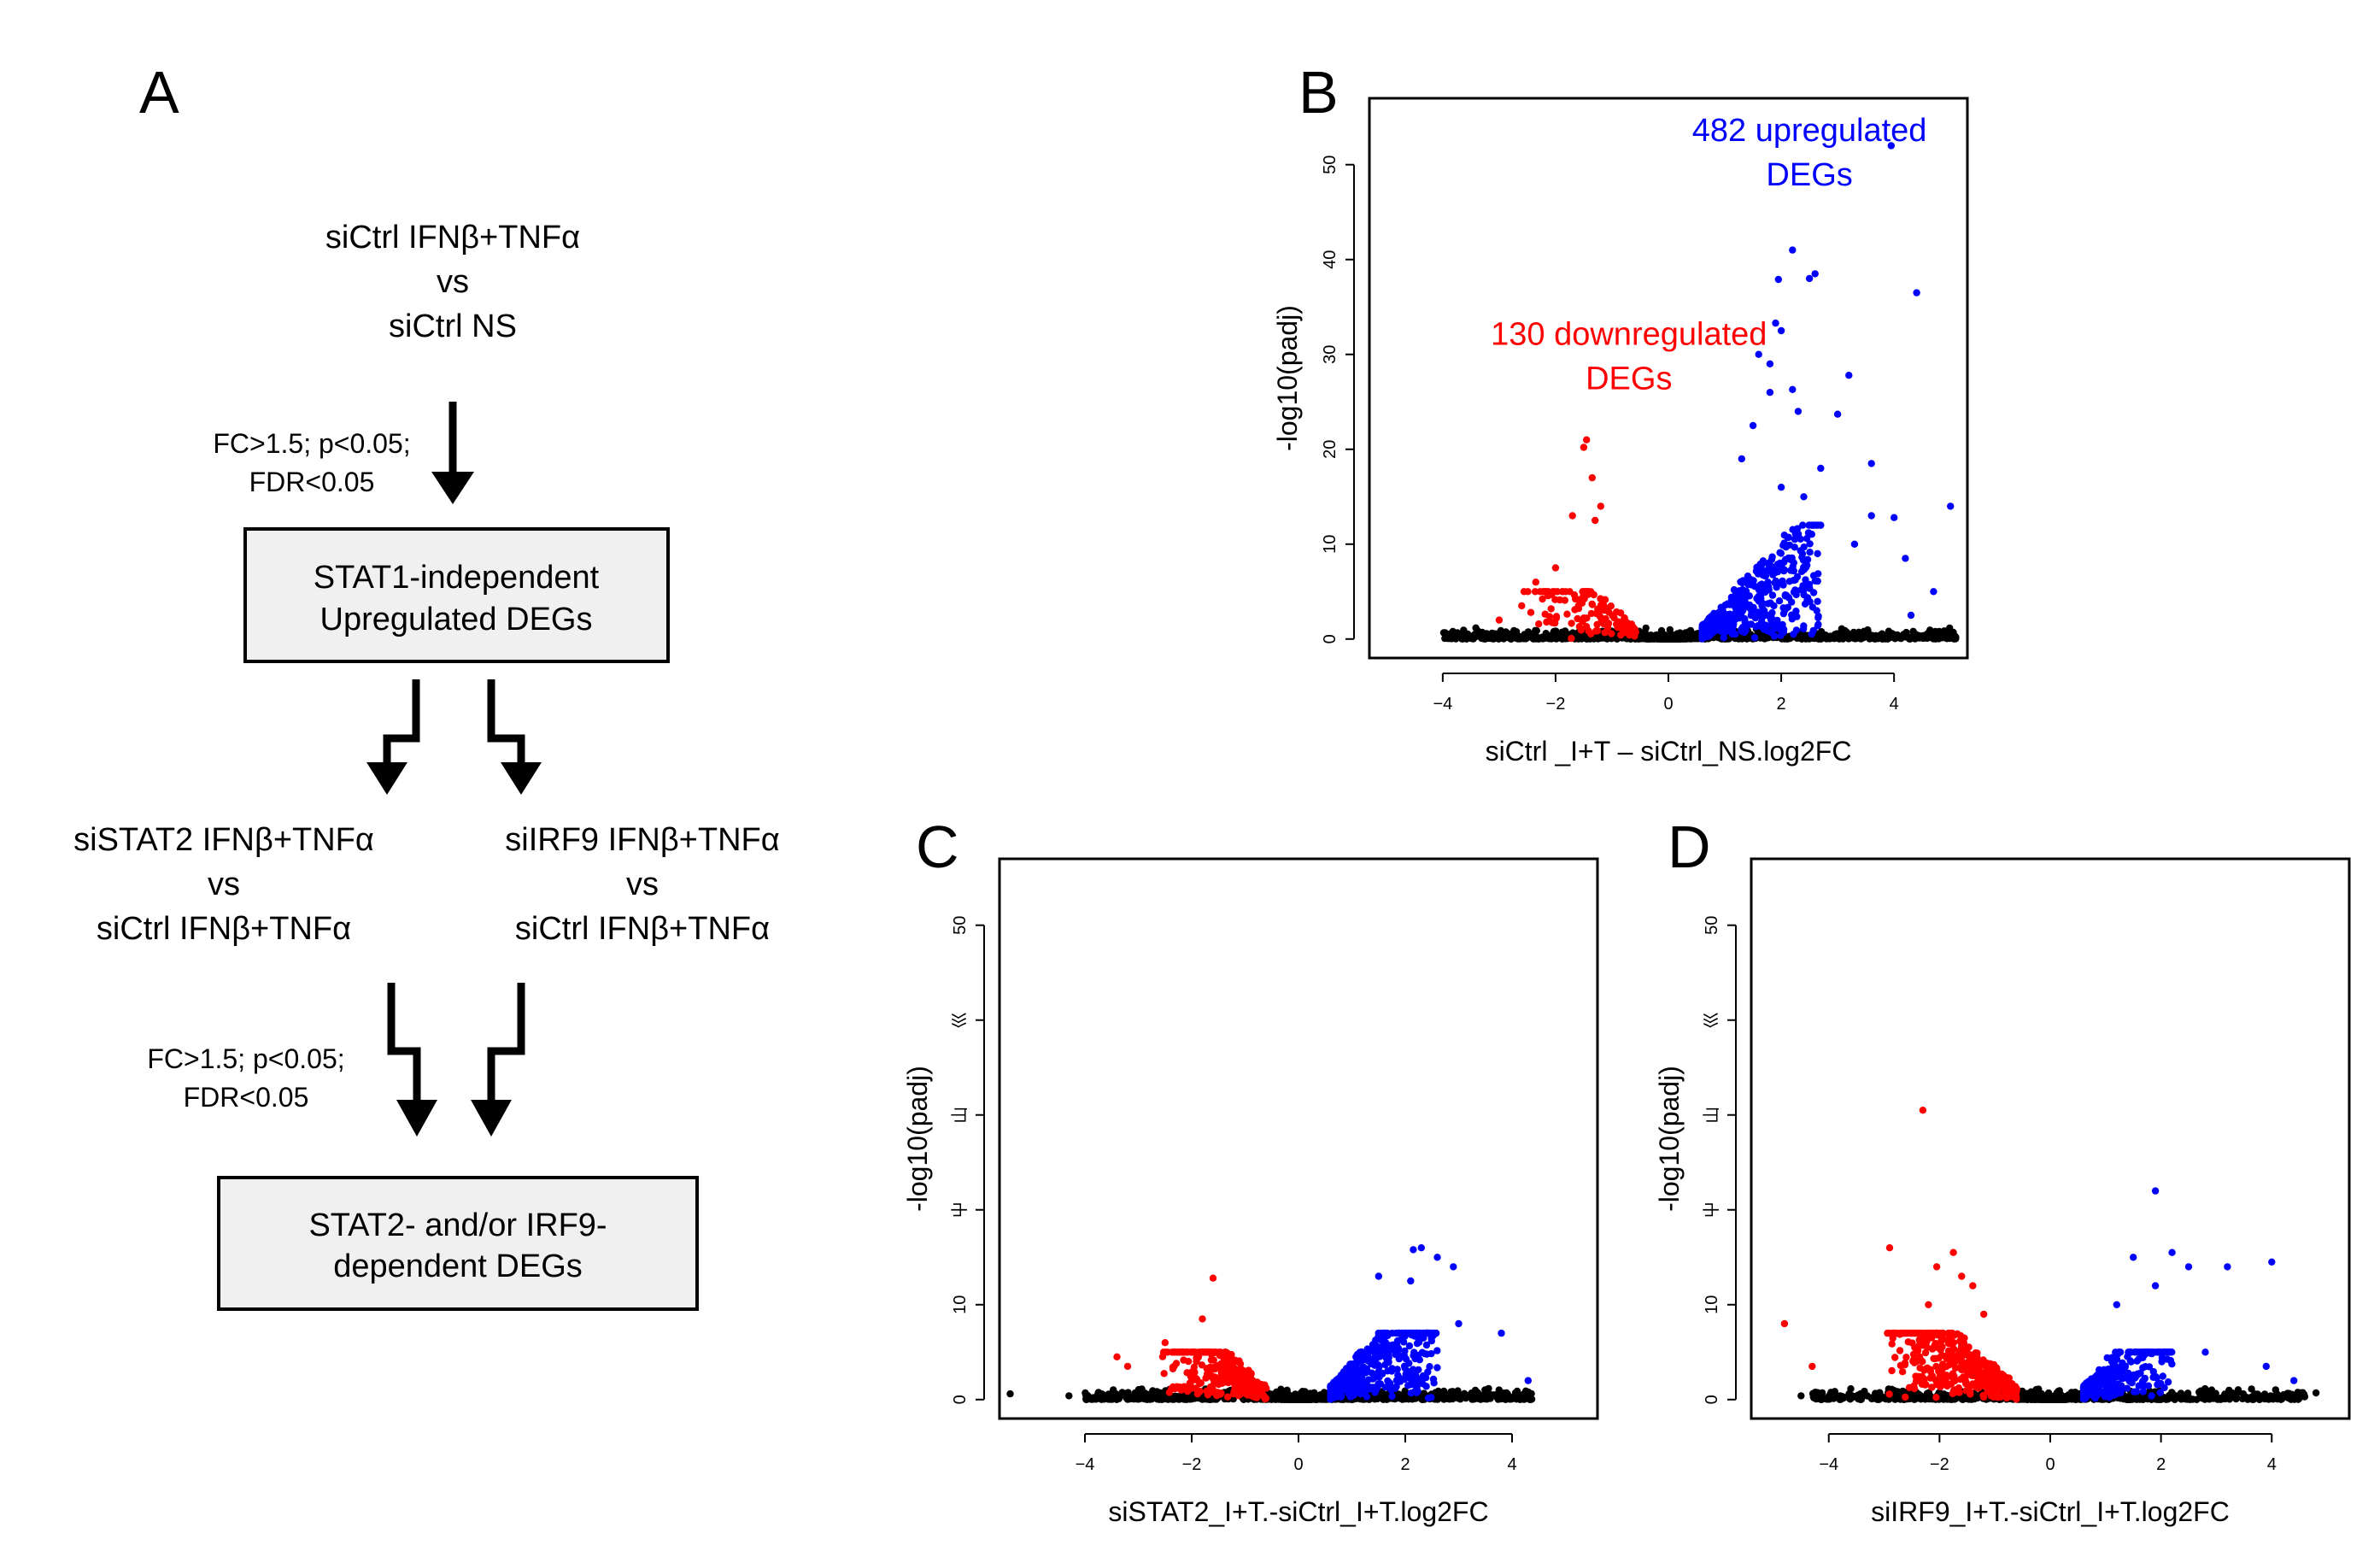  I want to click on comparison-1: siCtrl IFNβ+TNFα vs siCtrl NS, so click(453, 282).